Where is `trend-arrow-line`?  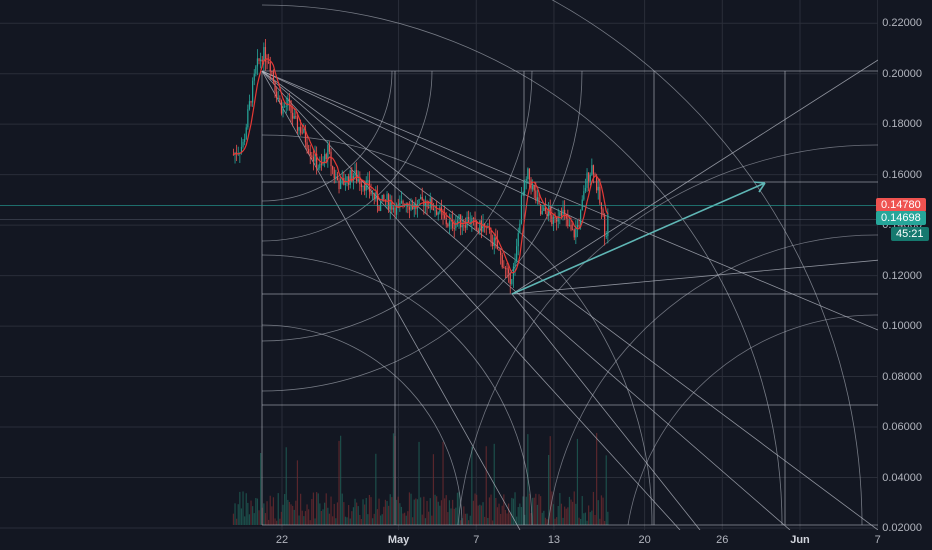
trend-arrow-line is located at coordinates (638, 238).